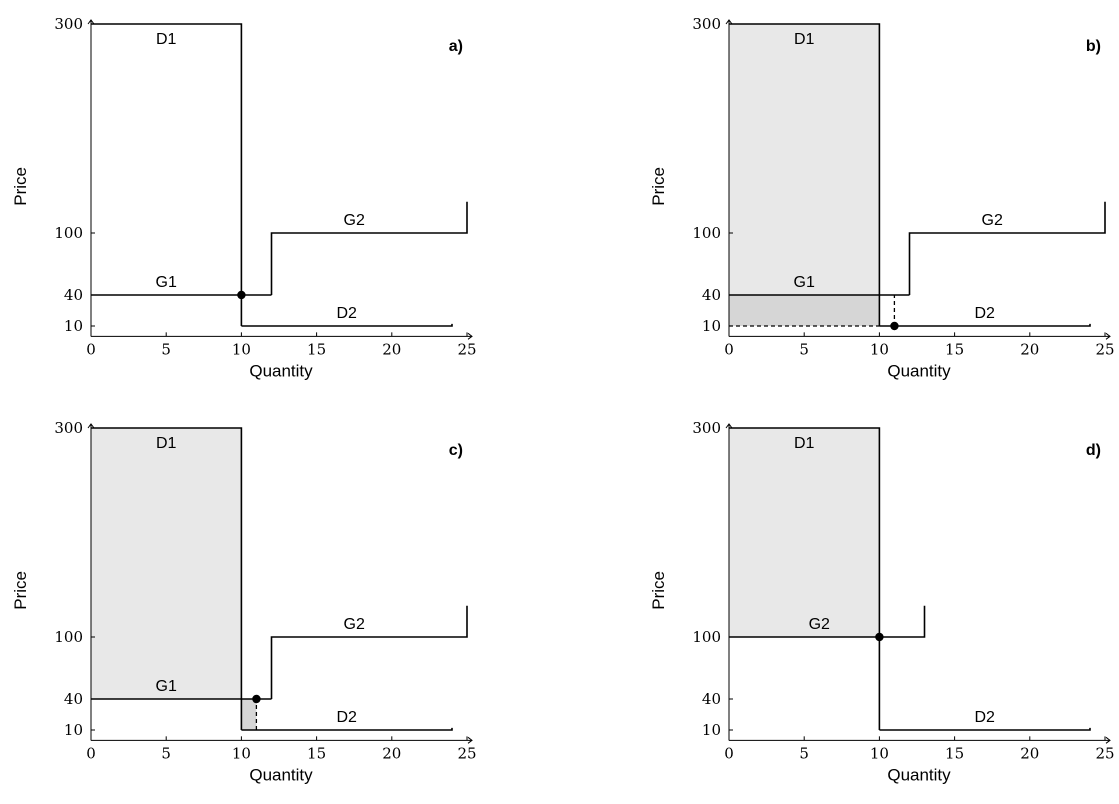  I want to click on y-axis-arrow-b, so click(729, 22).